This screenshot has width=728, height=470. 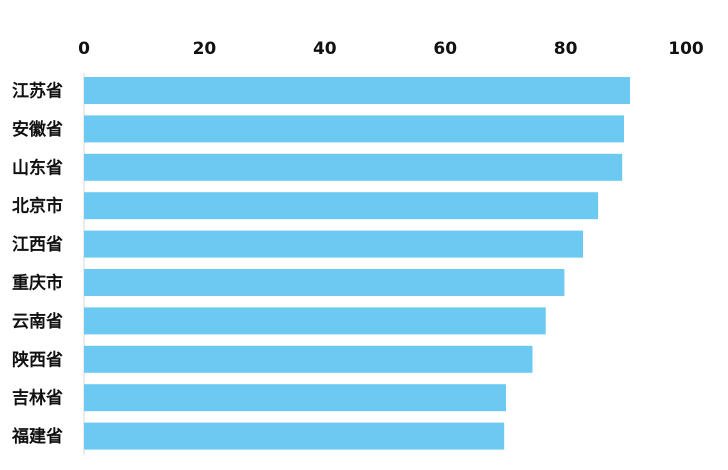 What do you see at coordinates (37, 283) in the screenshot?
I see `category-label: 重庆市` at bounding box center [37, 283].